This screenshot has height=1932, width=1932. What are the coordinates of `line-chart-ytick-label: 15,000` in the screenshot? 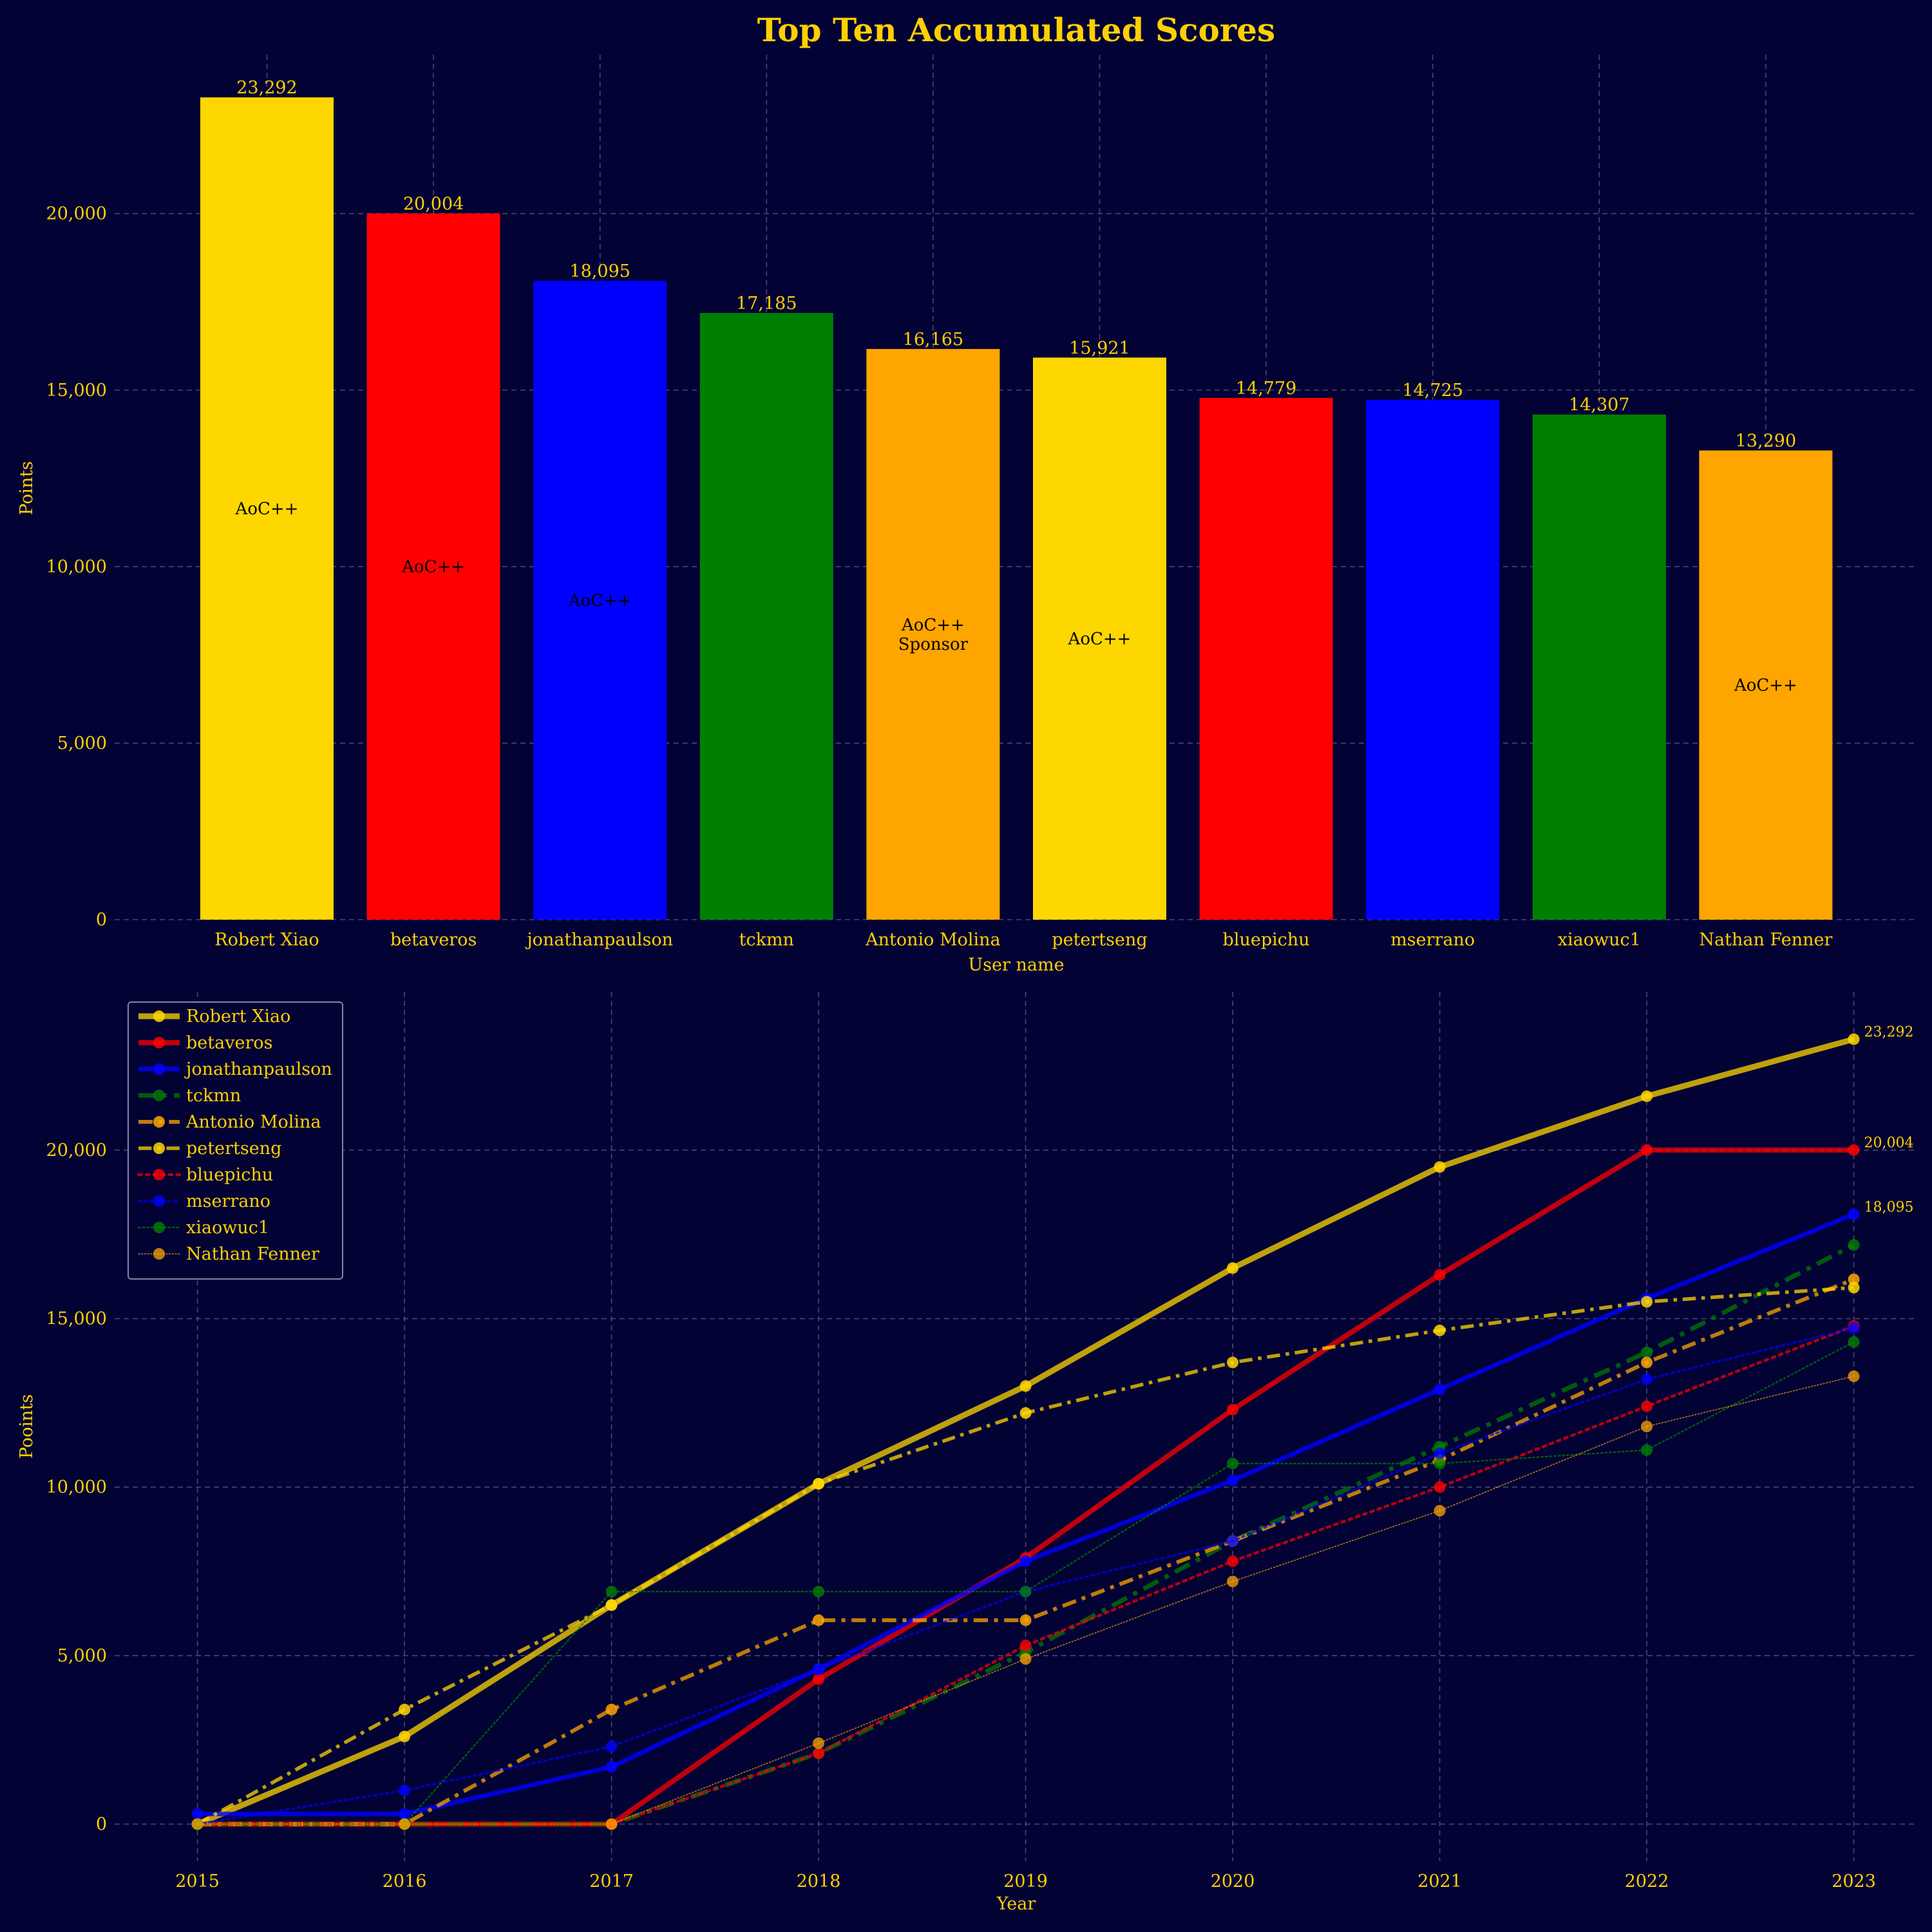 It's located at (76, 1319).